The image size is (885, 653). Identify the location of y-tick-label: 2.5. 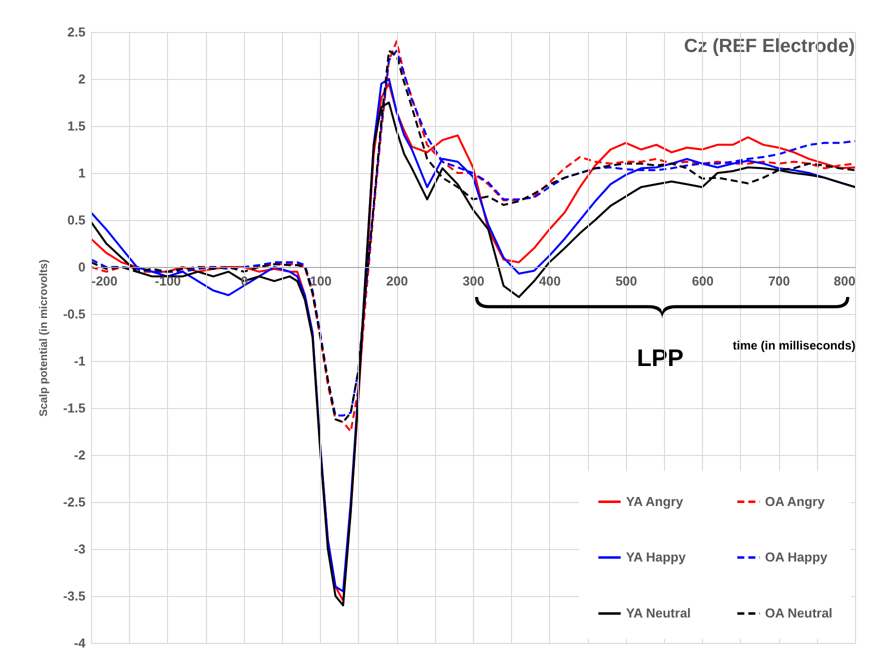
(76, 32).